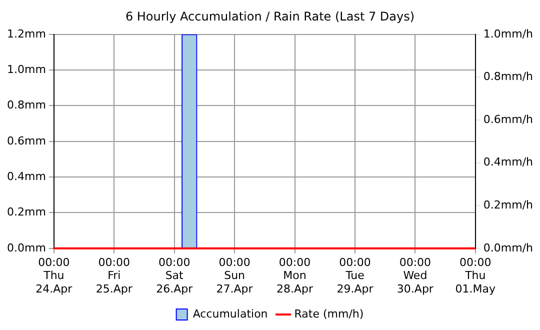 Image resolution: width=540 pixels, height=330 pixels. Describe the element at coordinates (230, 313) in the screenshot. I see `legend-label: Accumulation` at that location.